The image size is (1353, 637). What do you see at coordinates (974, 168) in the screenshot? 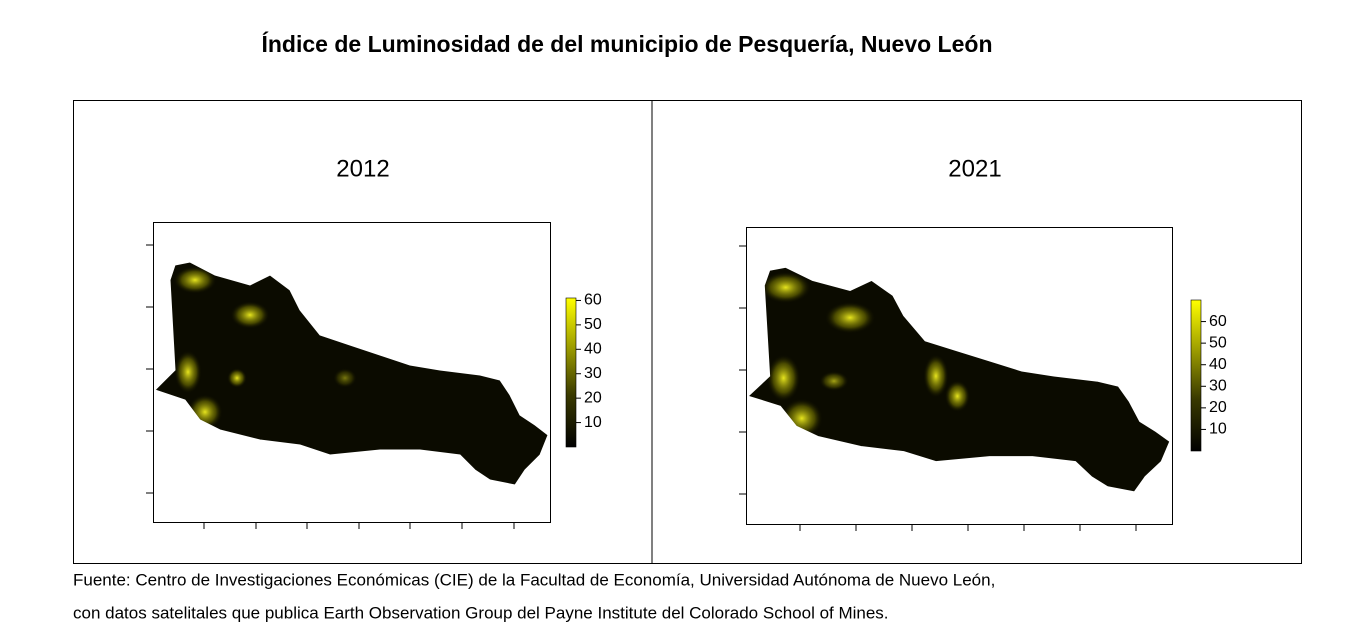
I see `panel-title: 2021` at bounding box center [974, 168].